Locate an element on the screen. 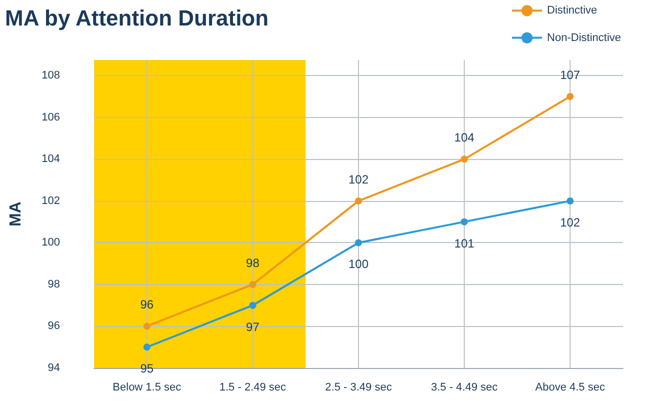  data-label: 107 is located at coordinates (570, 75).